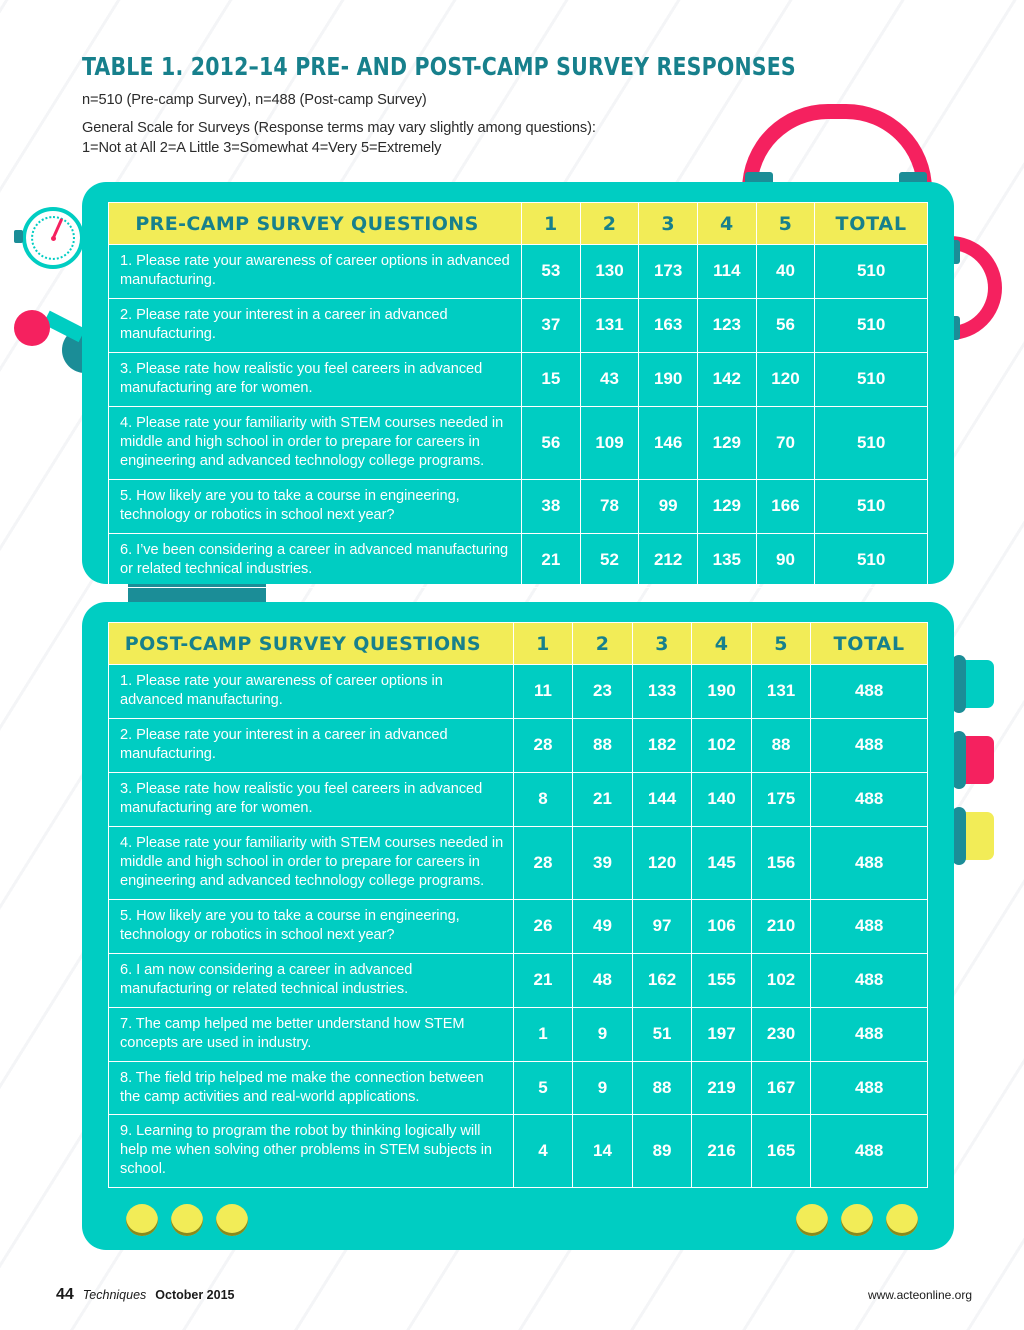  What do you see at coordinates (869, 643) in the screenshot?
I see `post-camp-total-column-header: TOTAL` at bounding box center [869, 643].